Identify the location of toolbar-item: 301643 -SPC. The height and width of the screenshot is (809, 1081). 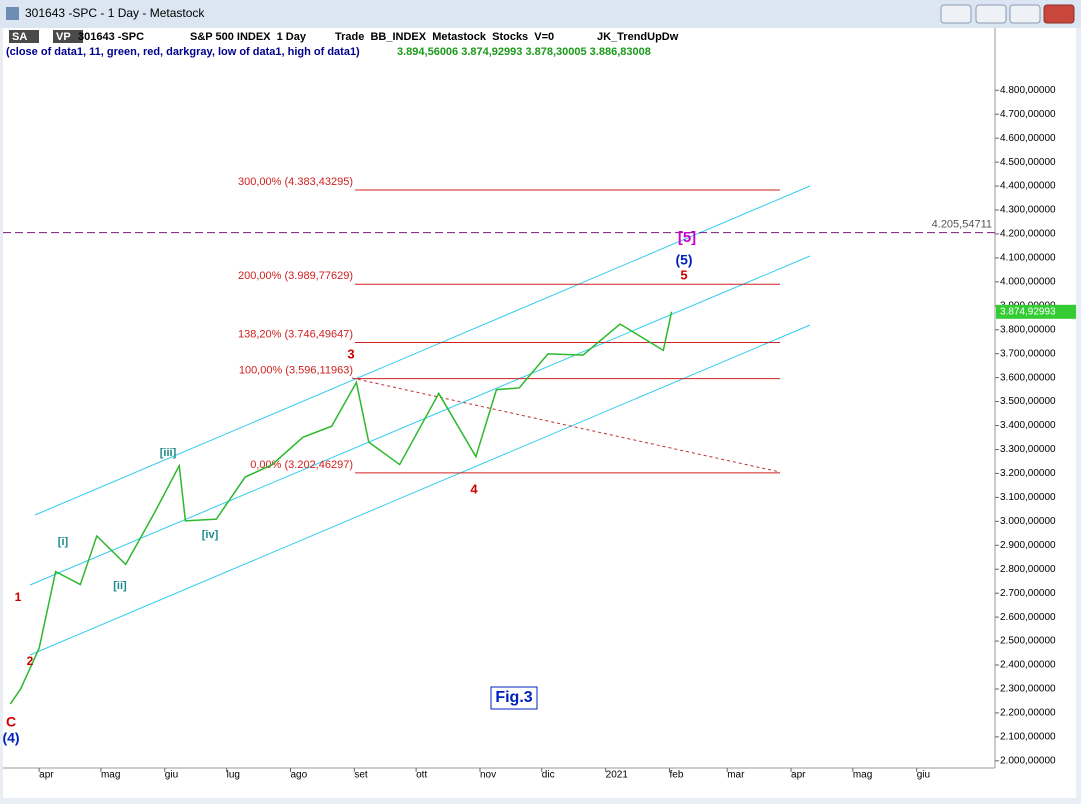
(111, 37).